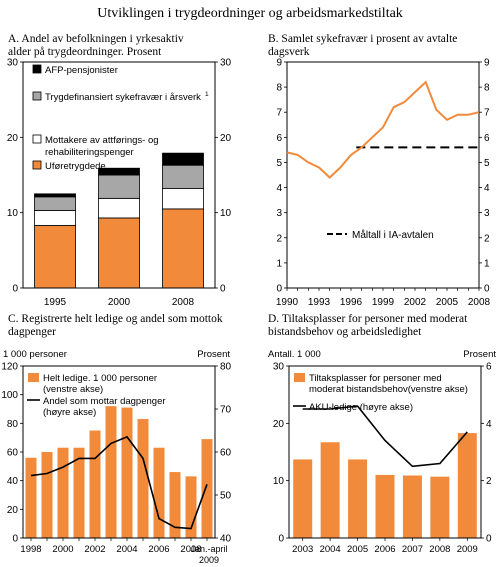  What do you see at coordinates (226, 138) in the screenshot?
I see `a-ytick-right-label-20: 20` at bounding box center [226, 138].